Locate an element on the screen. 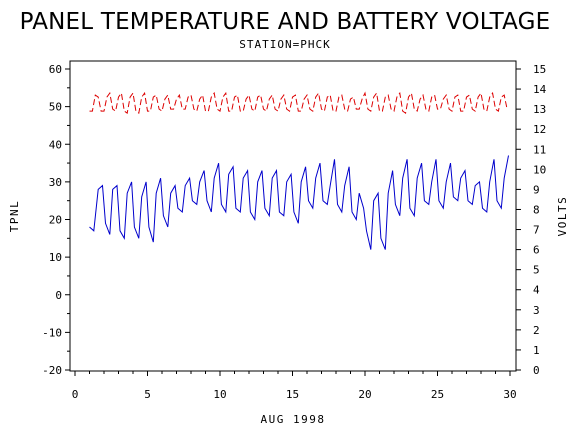 Image resolution: width=570 pixels, height=430 pixels. y-left-tick-label: -20 is located at coordinates (52, 370).